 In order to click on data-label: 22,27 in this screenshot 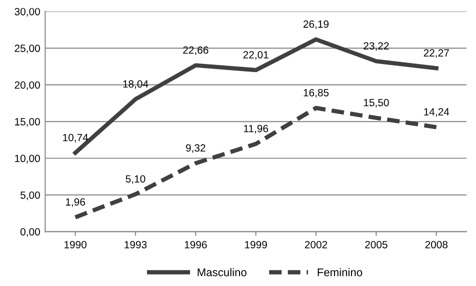, I will do `click(436, 53)`.